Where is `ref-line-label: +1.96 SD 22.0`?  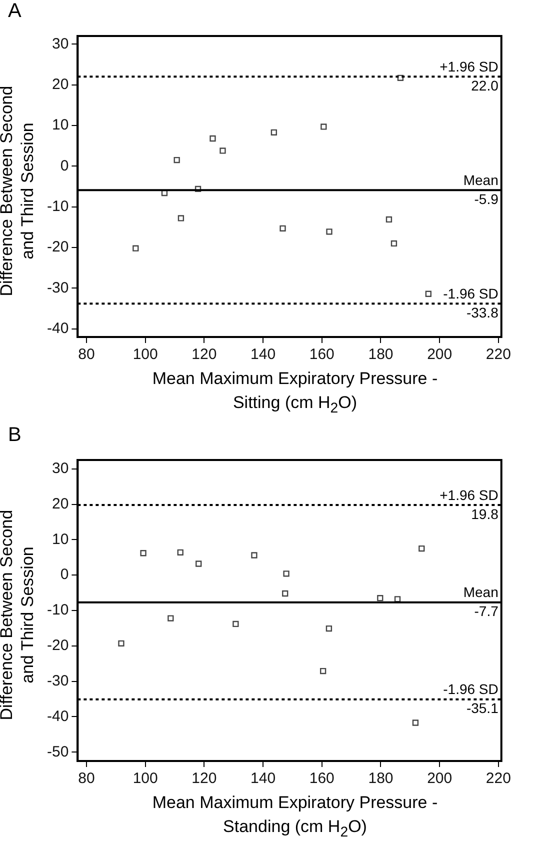 ref-line-label: +1.96 SD 22.0 is located at coordinates (469, 76).